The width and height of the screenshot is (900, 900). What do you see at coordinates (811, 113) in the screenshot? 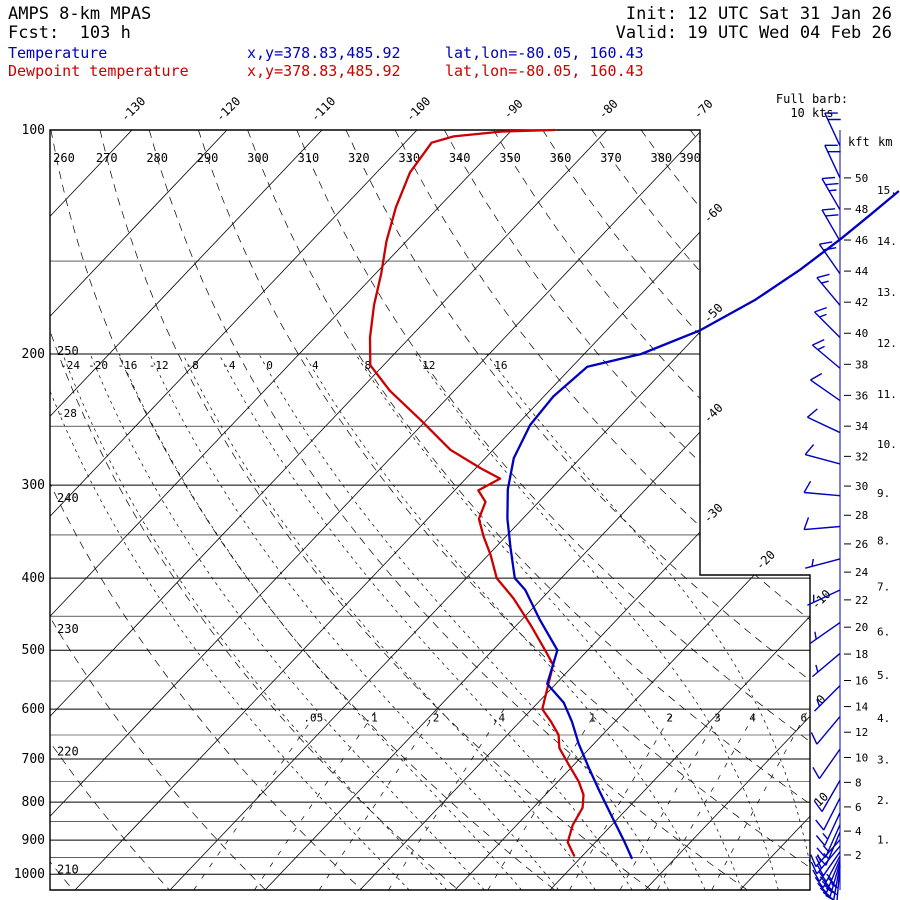
I see `svg-text: 10 kts` at bounding box center [811, 113].